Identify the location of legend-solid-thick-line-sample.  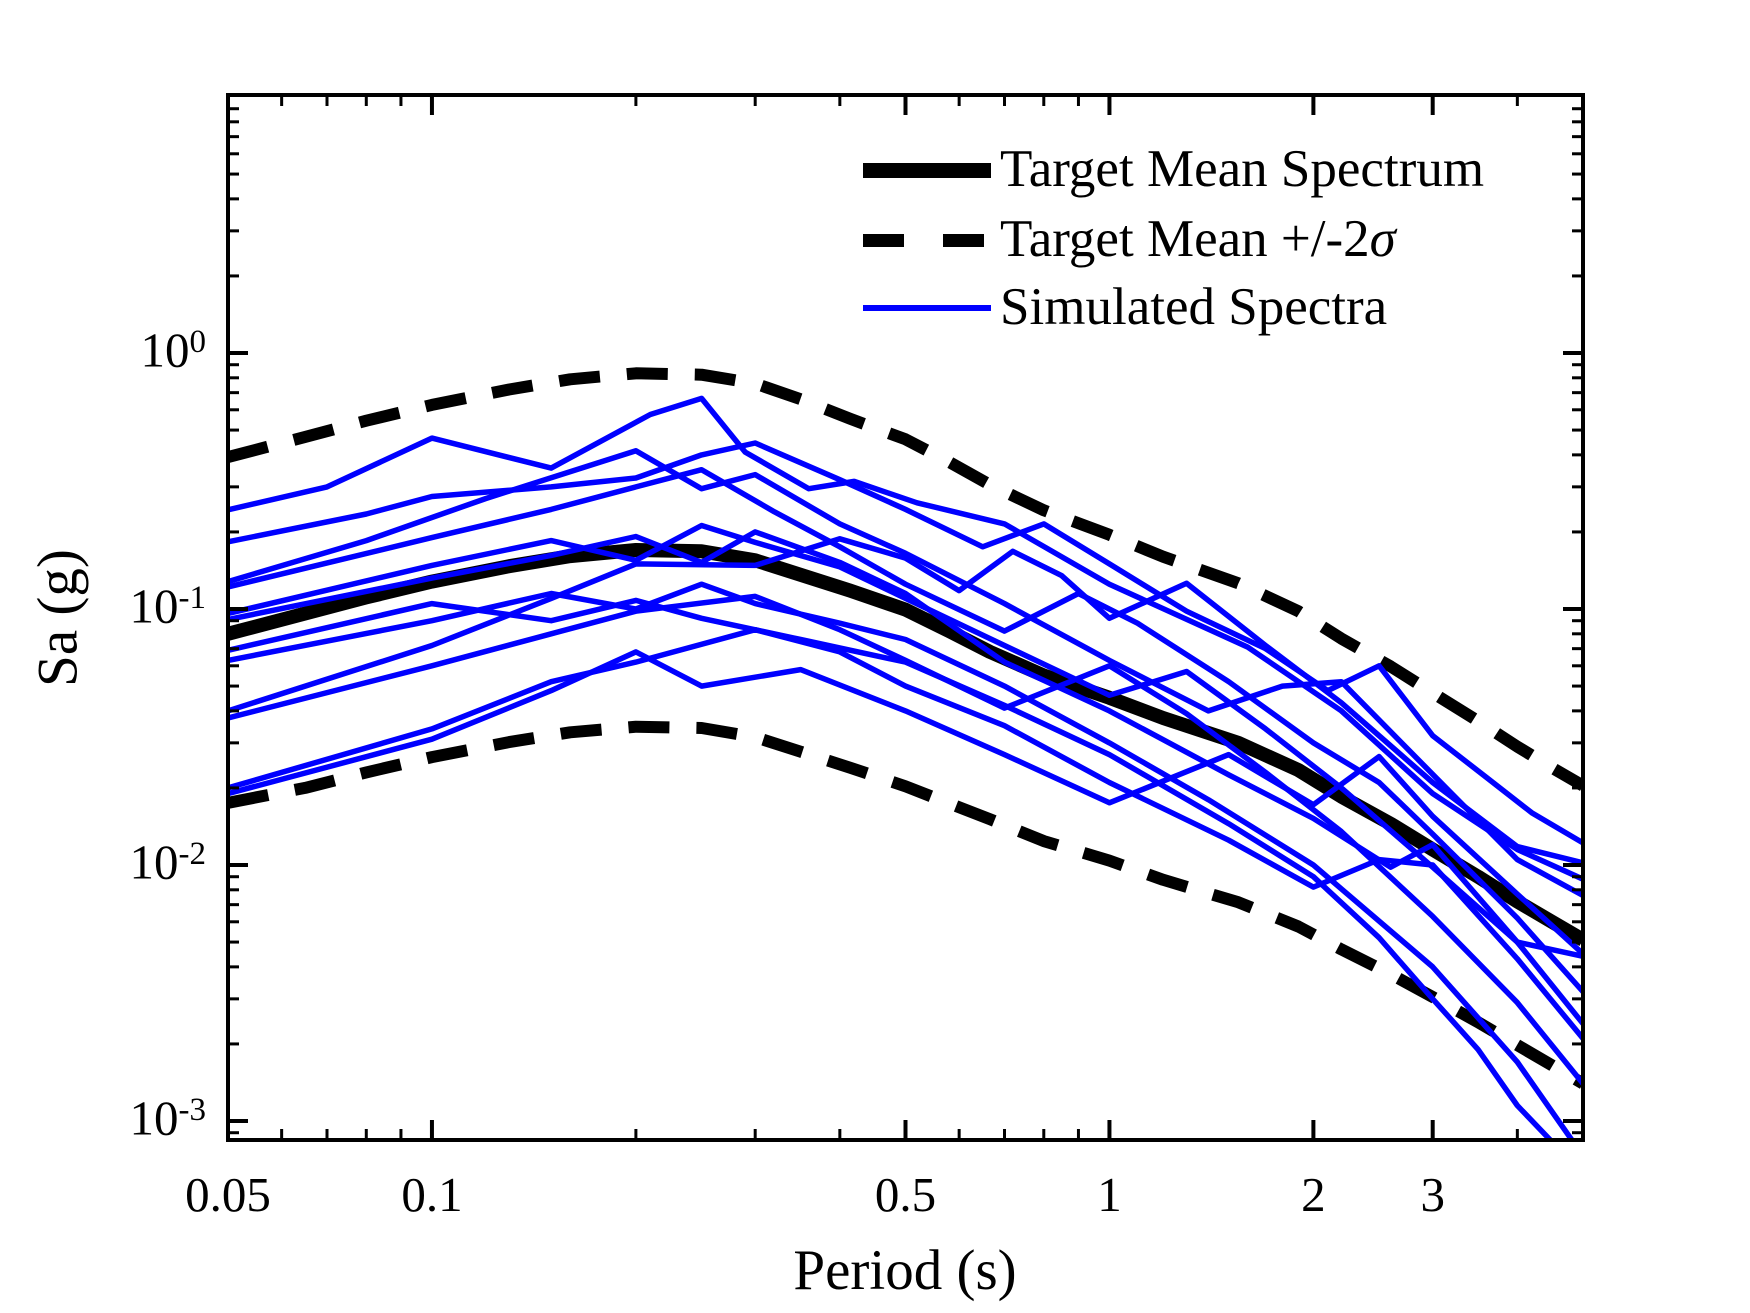
(927, 170).